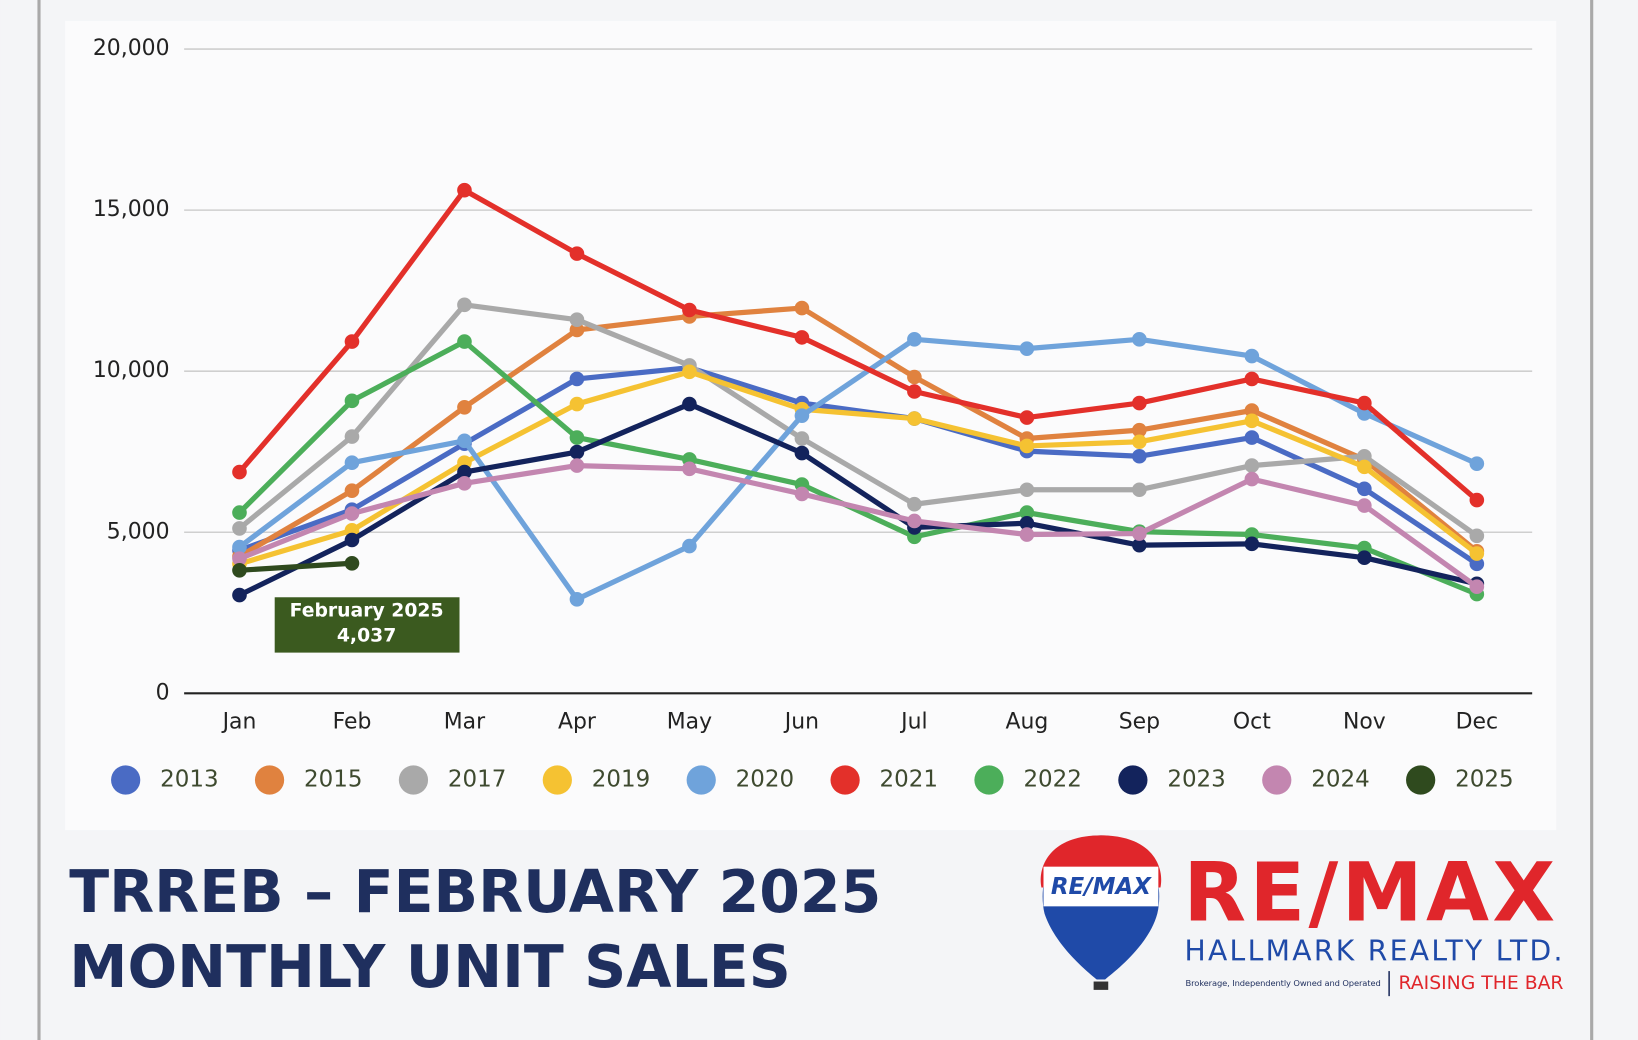 The height and width of the screenshot is (1040, 1638). I want to click on x-tick-label: Jun, so click(801, 722).